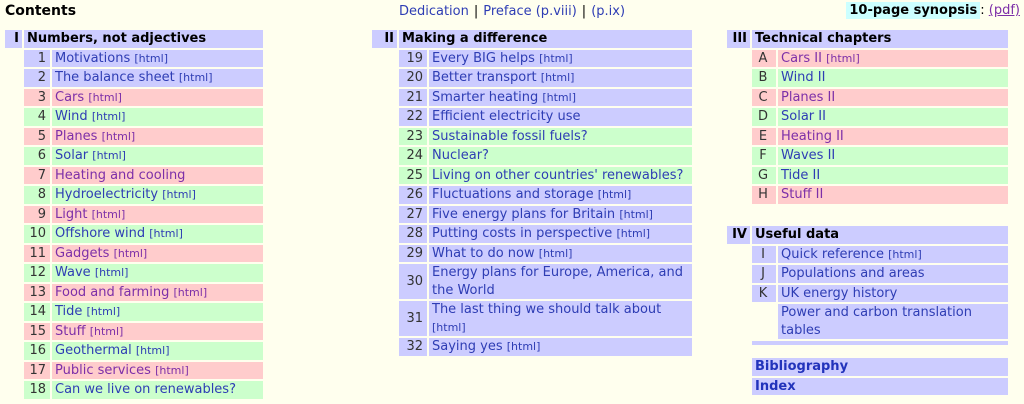 Image resolution: width=1024 pixels, height=404 pixels. What do you see at coordinates (103, 370) in the screenshot?
I see `chapter-link: Public services` at bounding box center [103, 370].